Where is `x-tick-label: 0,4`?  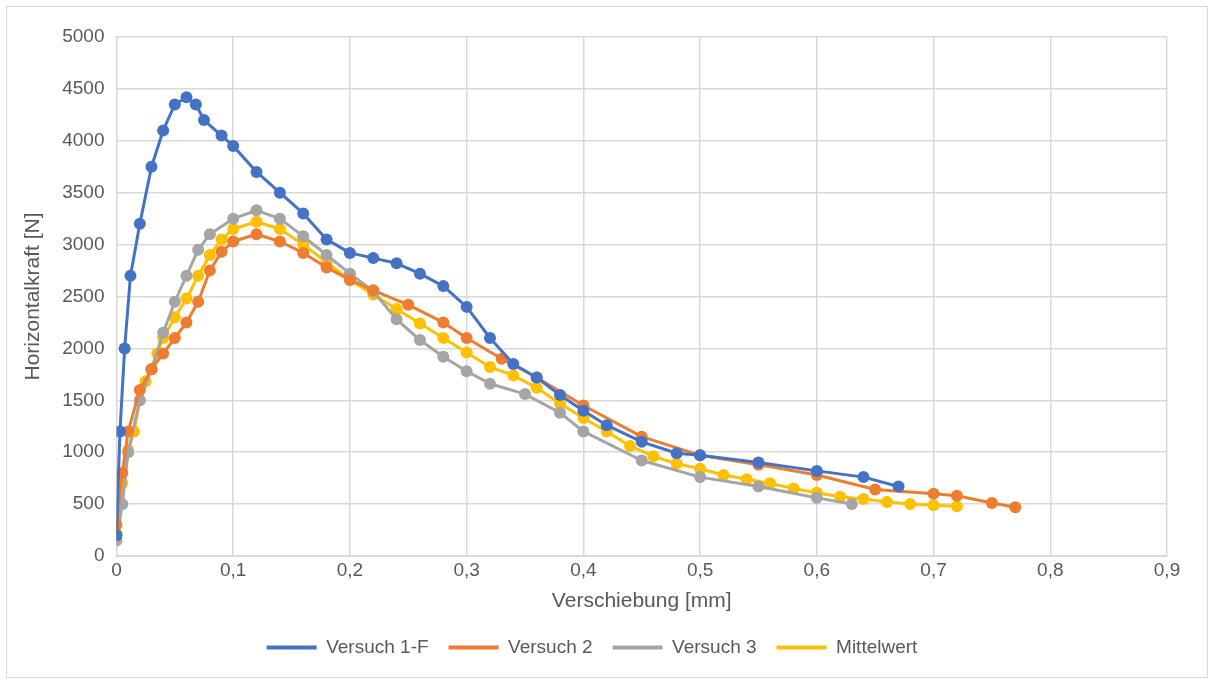
x-tick-label: 0,4 is located at coordinates (584, 569).